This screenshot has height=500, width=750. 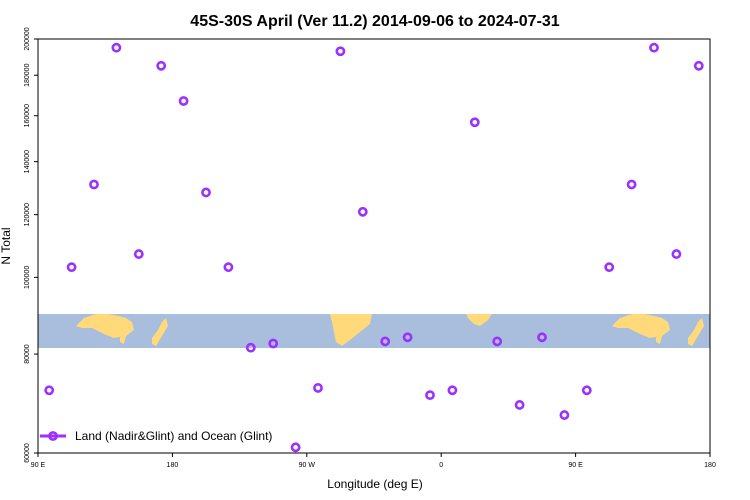 What do you see at coordinates (27, 277) in the screenshot?
I see `y-tick-label: 100000` at bounding box center [27, 277].